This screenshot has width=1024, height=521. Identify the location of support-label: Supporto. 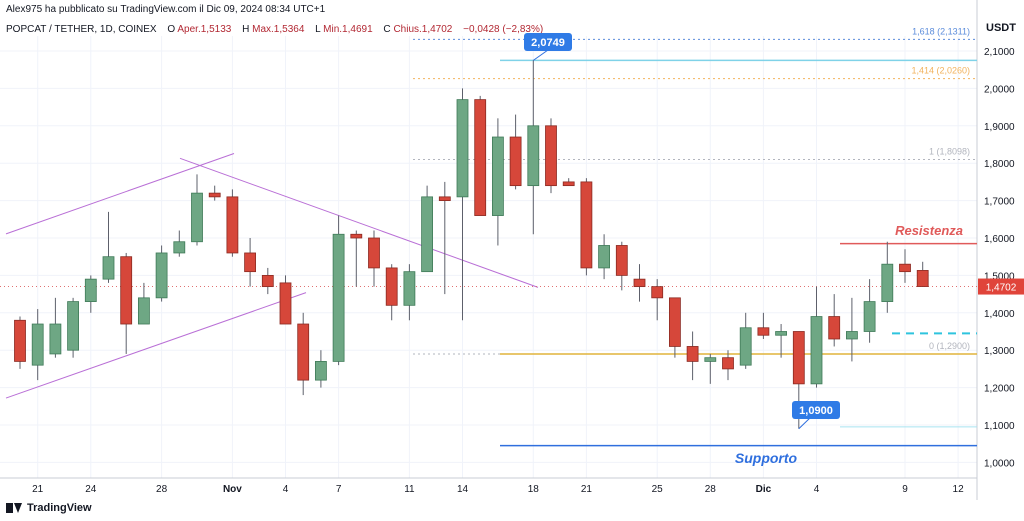
(766, 458).